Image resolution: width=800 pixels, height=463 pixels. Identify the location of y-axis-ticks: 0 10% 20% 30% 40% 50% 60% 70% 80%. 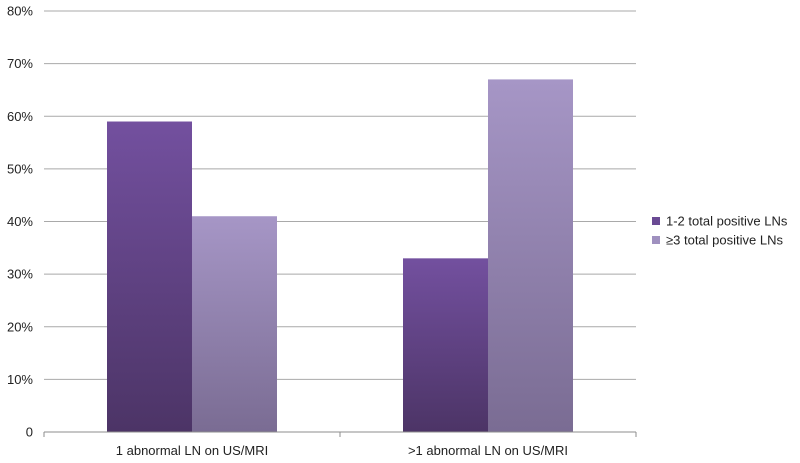
(20, 222).